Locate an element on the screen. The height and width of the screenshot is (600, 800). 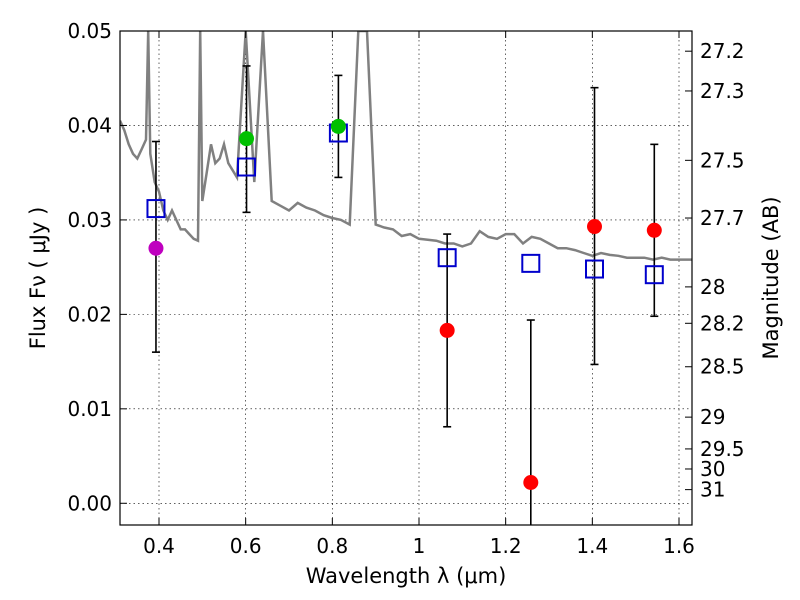
magnitude-tick-label: 30 is located at coordinates (712, 469).